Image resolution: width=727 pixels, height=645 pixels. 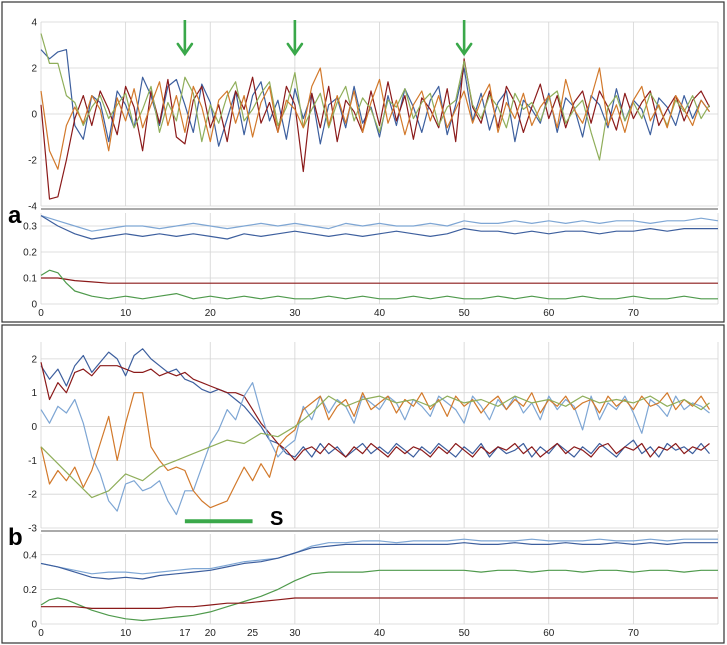 I want to click on panel-a-stats-ytick-0.1: 0.1, so click(x=30, y=279).